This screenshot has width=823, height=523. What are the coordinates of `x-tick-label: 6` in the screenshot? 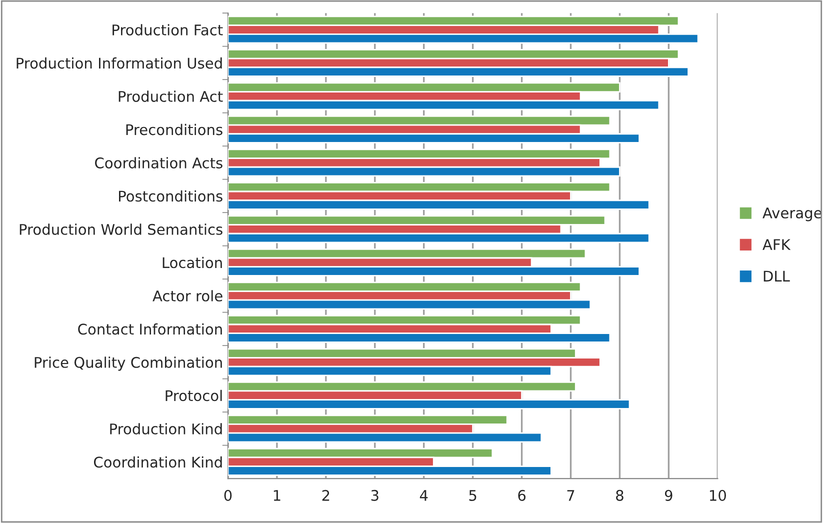 It's located at (522, 495).